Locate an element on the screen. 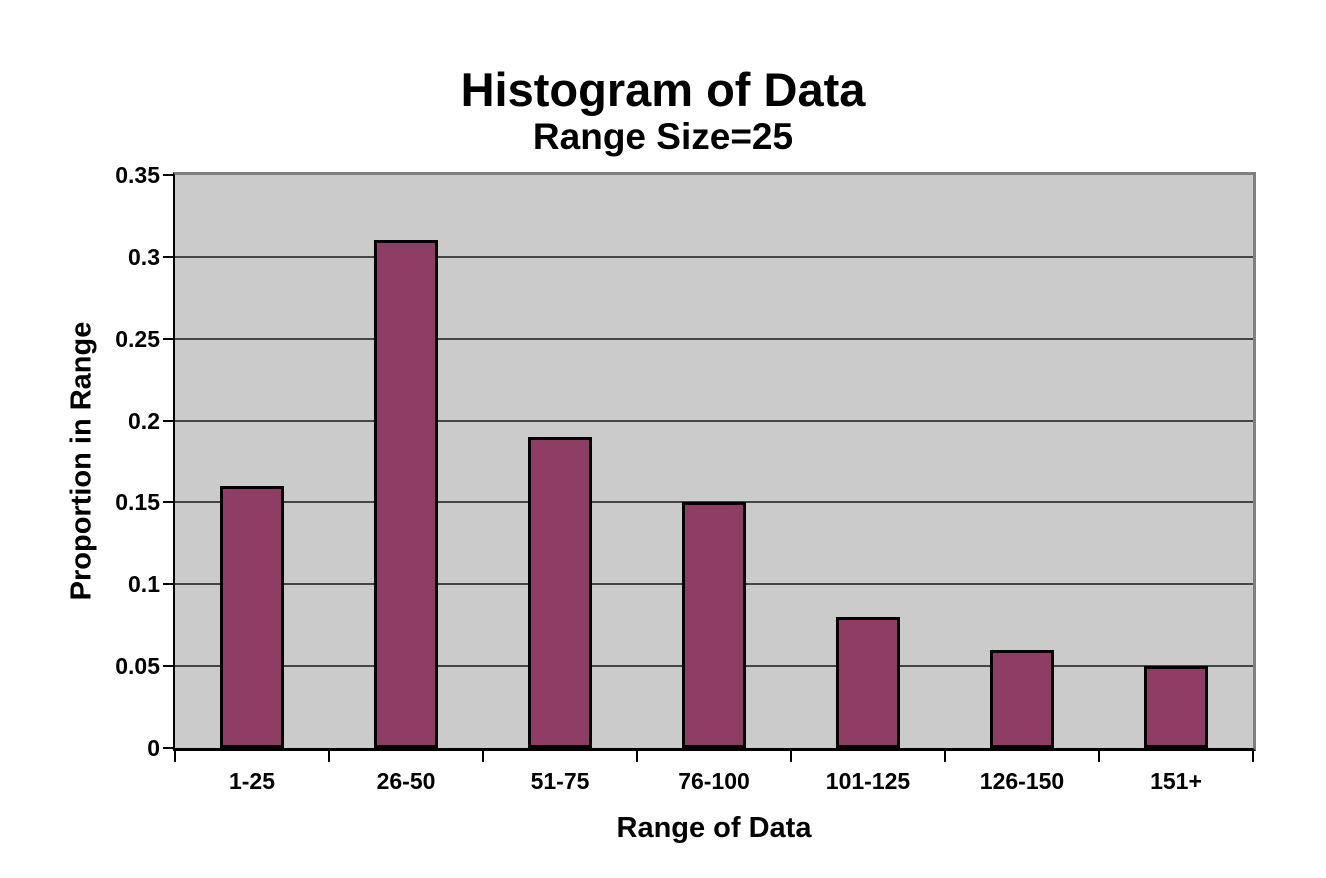 This screenshot has width=1326, height=878. bar-151+ is located at coordinates (1176, 707).